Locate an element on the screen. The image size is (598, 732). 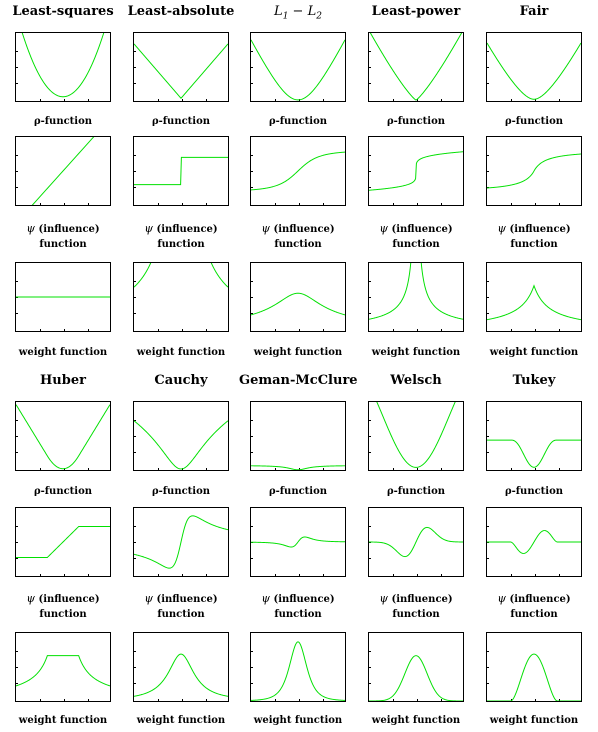
l1-l2-psi-plot is located at coordinates (298, 171).